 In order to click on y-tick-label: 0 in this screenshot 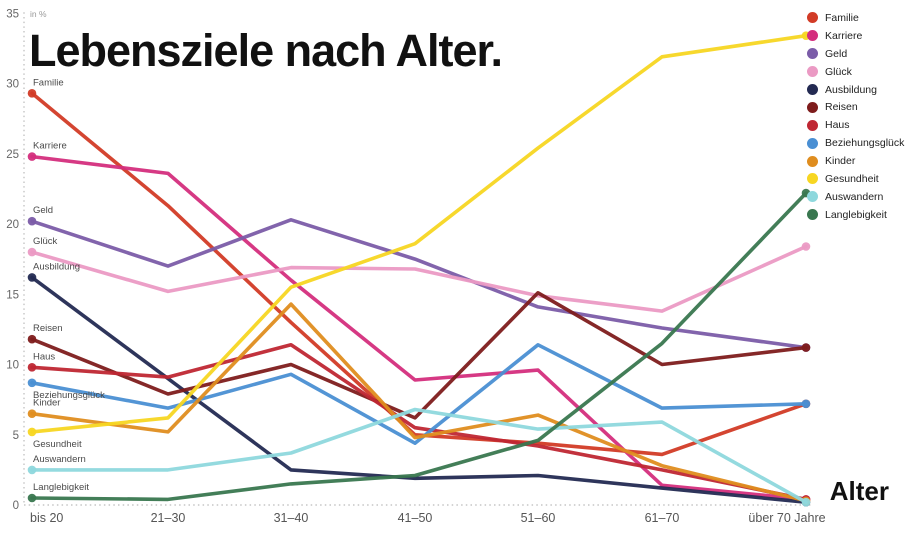, I will do `click(16, 506)`.